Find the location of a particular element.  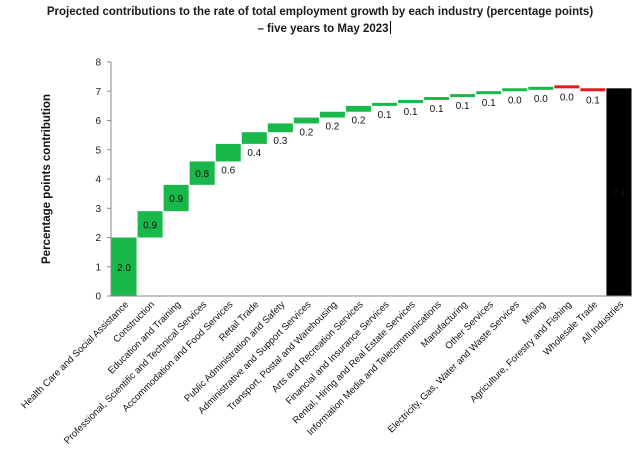

data-label: 0.4 is located at coordinates (254, 153).